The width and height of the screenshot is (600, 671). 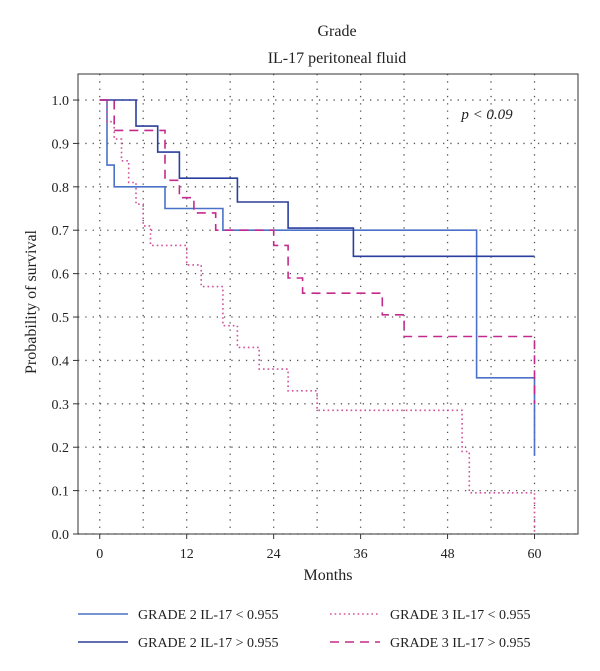 What do you see at coordinates (61, 492) in the screenshot?
I see `y-tick-label: 0.1` at bounding box center [61, 492].